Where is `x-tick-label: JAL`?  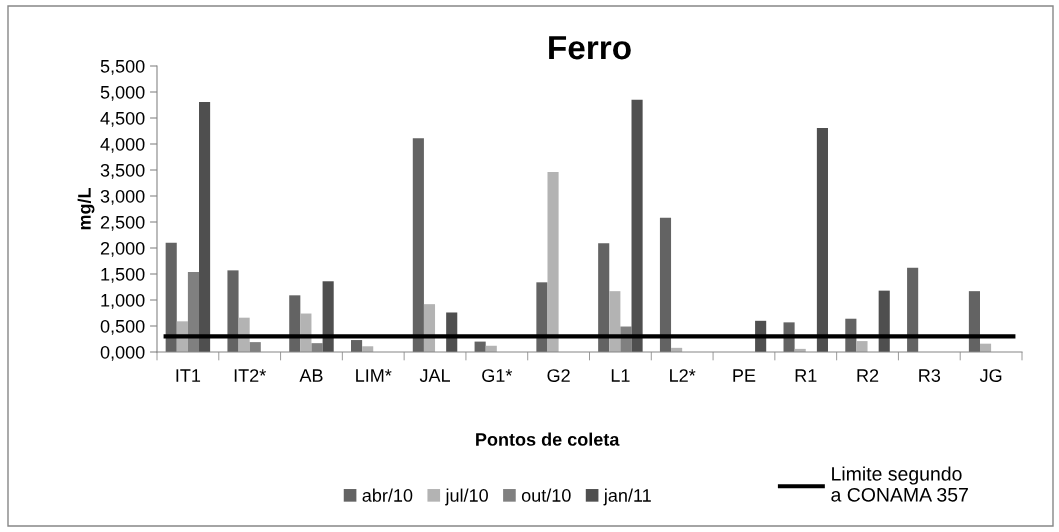 x-tick-label: JAL is located at coordinates (434, 375).